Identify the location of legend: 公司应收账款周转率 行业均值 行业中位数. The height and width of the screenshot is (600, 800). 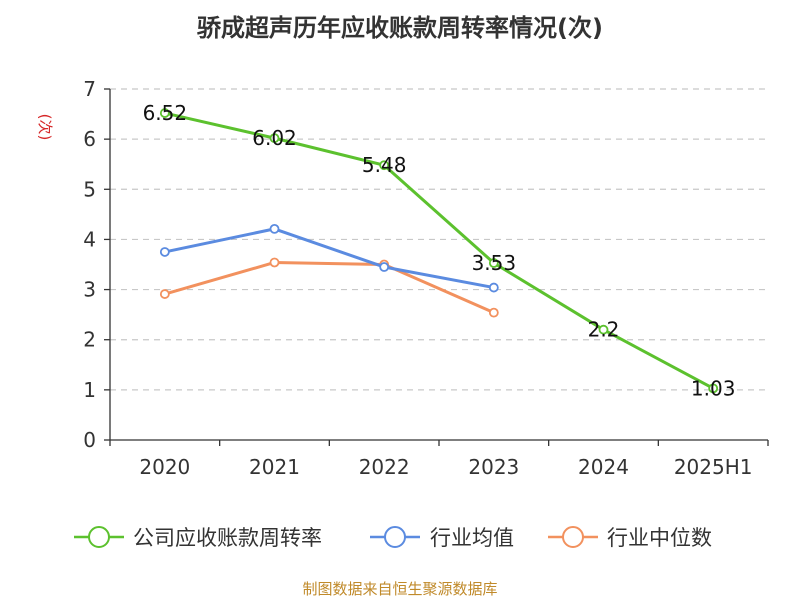
(393, 538).